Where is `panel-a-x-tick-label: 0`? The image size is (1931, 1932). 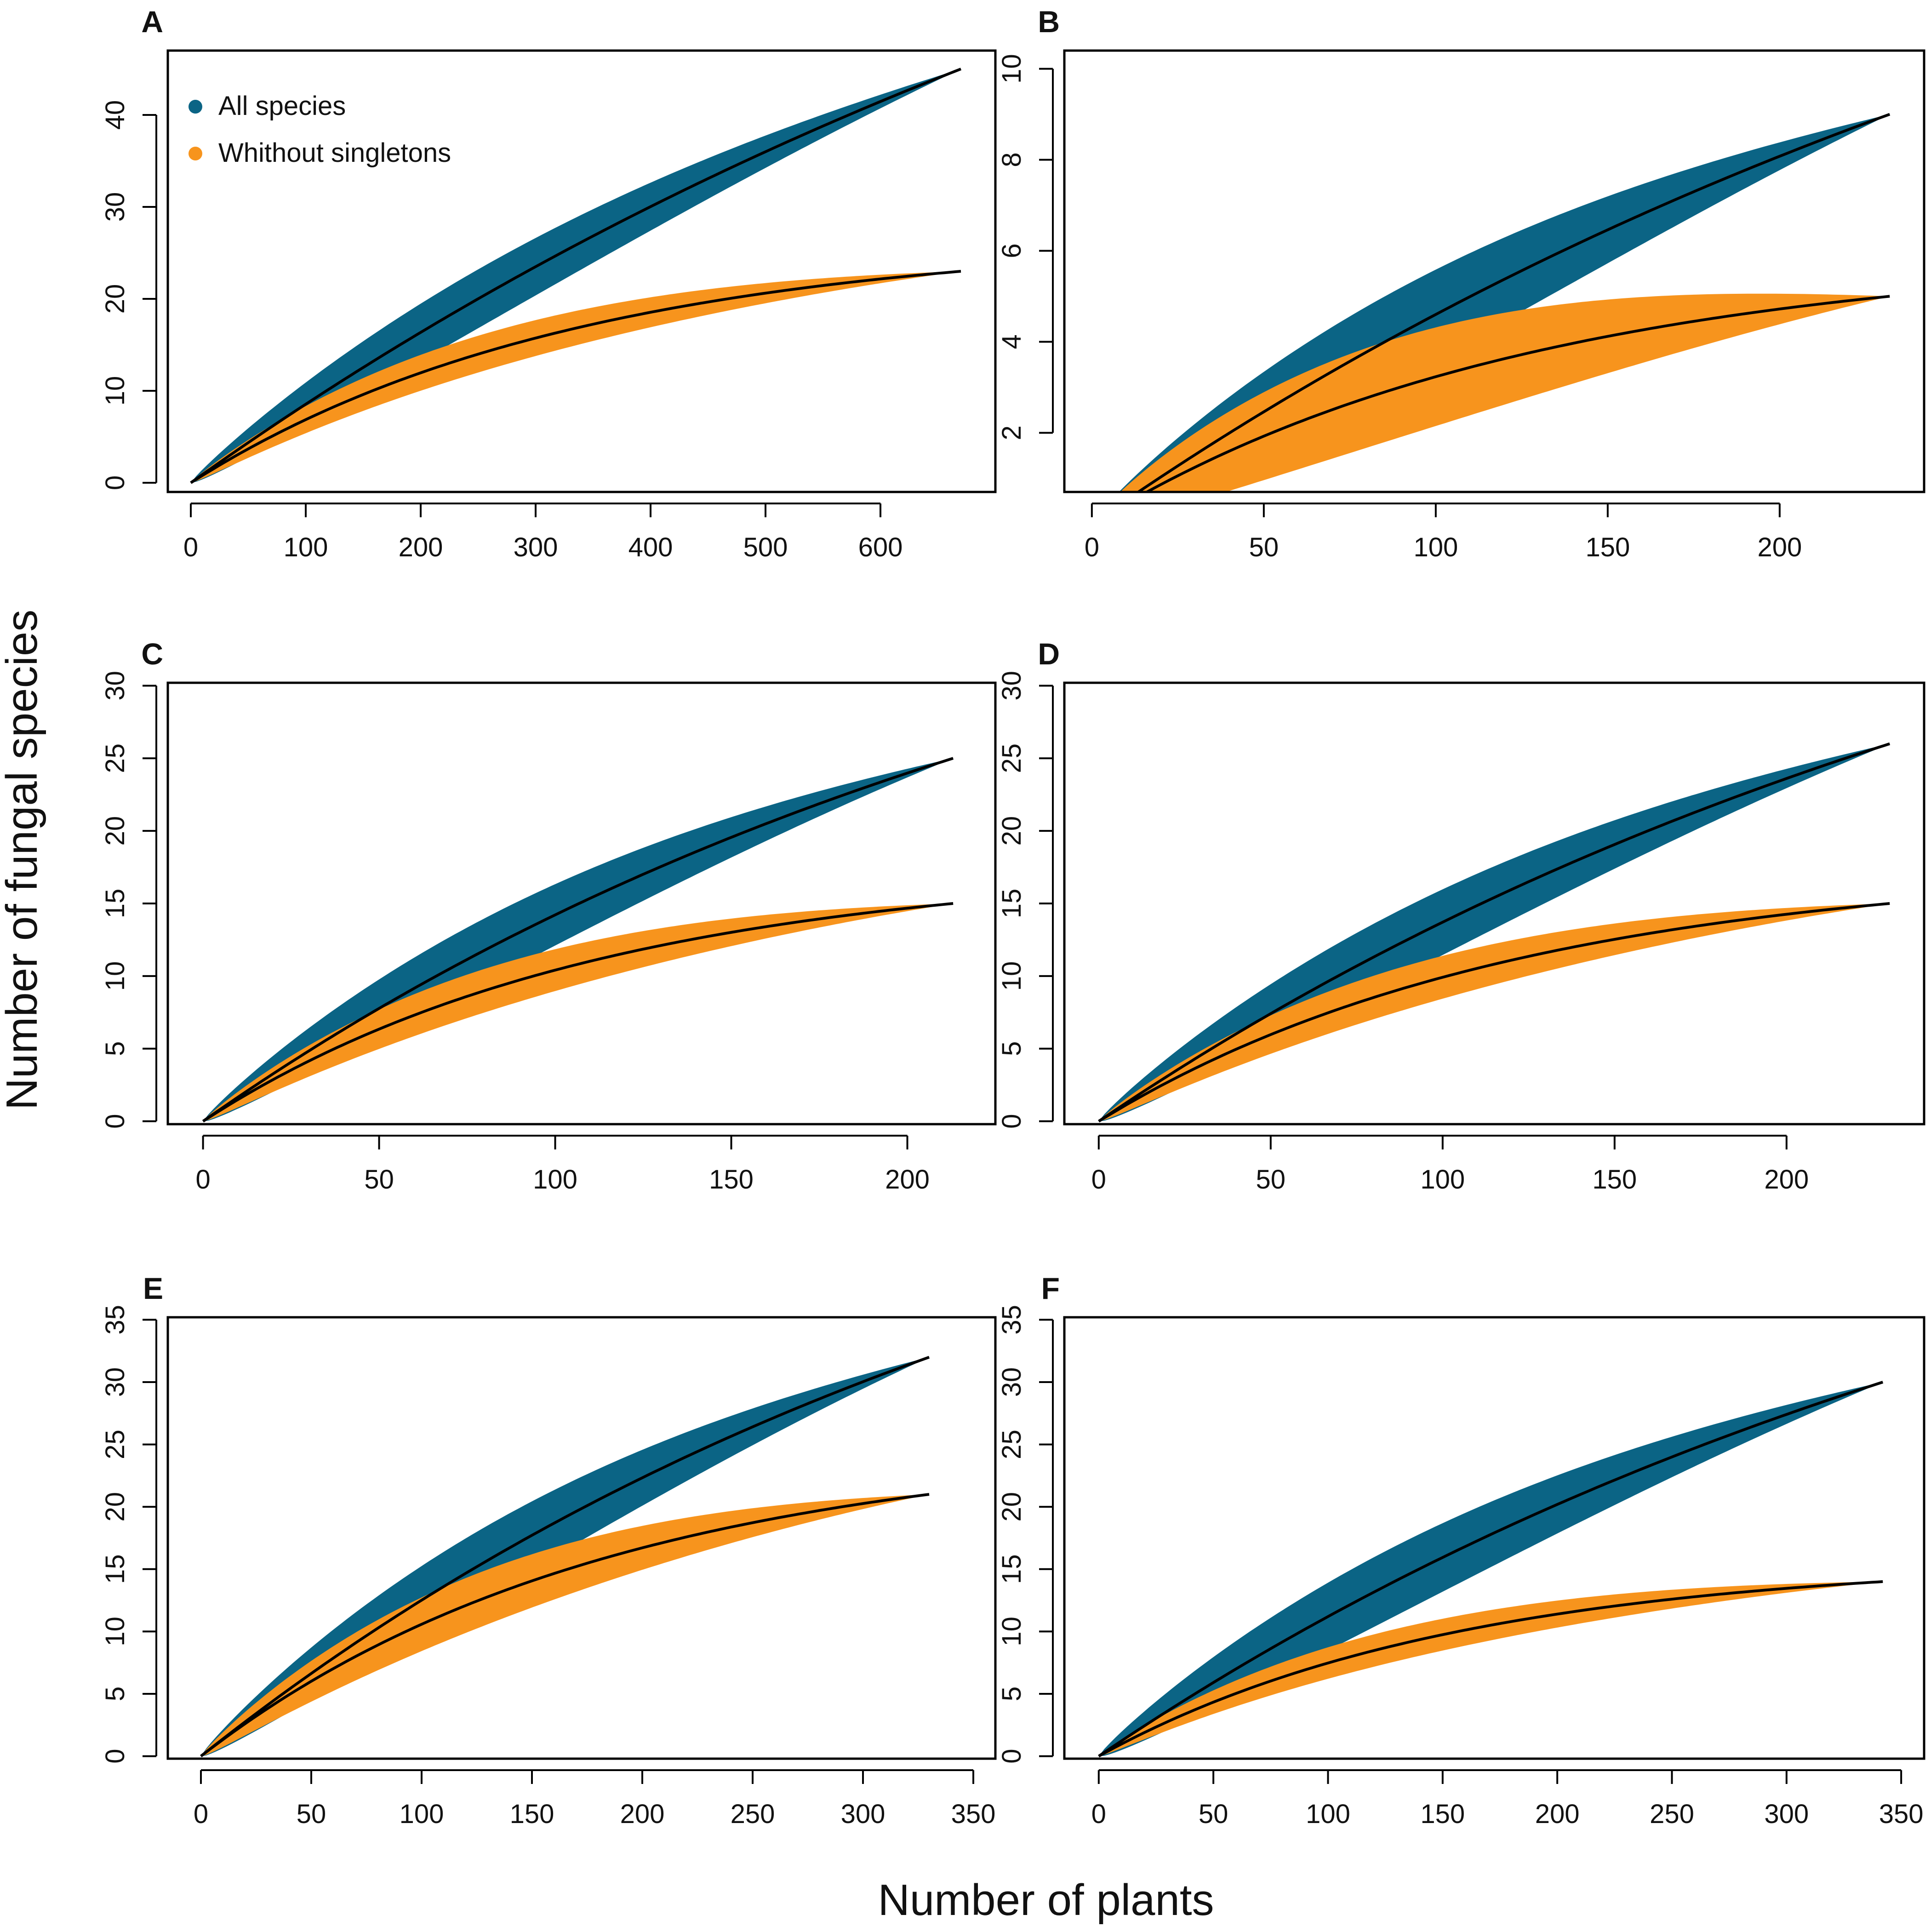
panel-a-x-tick-label: 0 is located at coordinates (190, 547).